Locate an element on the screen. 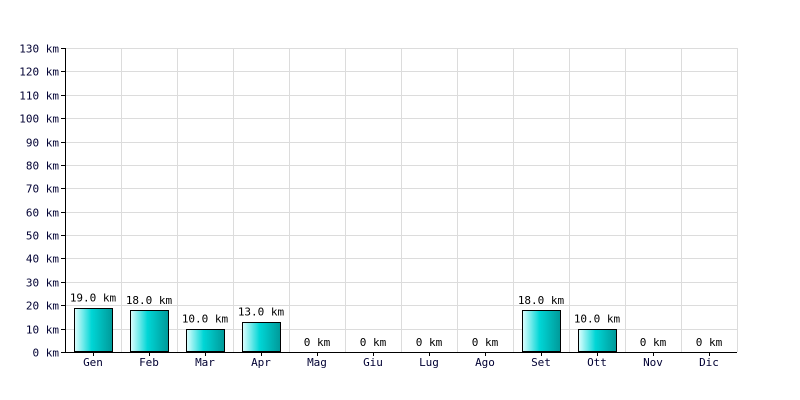 This screenshot has width=800, height=400. bar-set is located at coordinates (541, 331).